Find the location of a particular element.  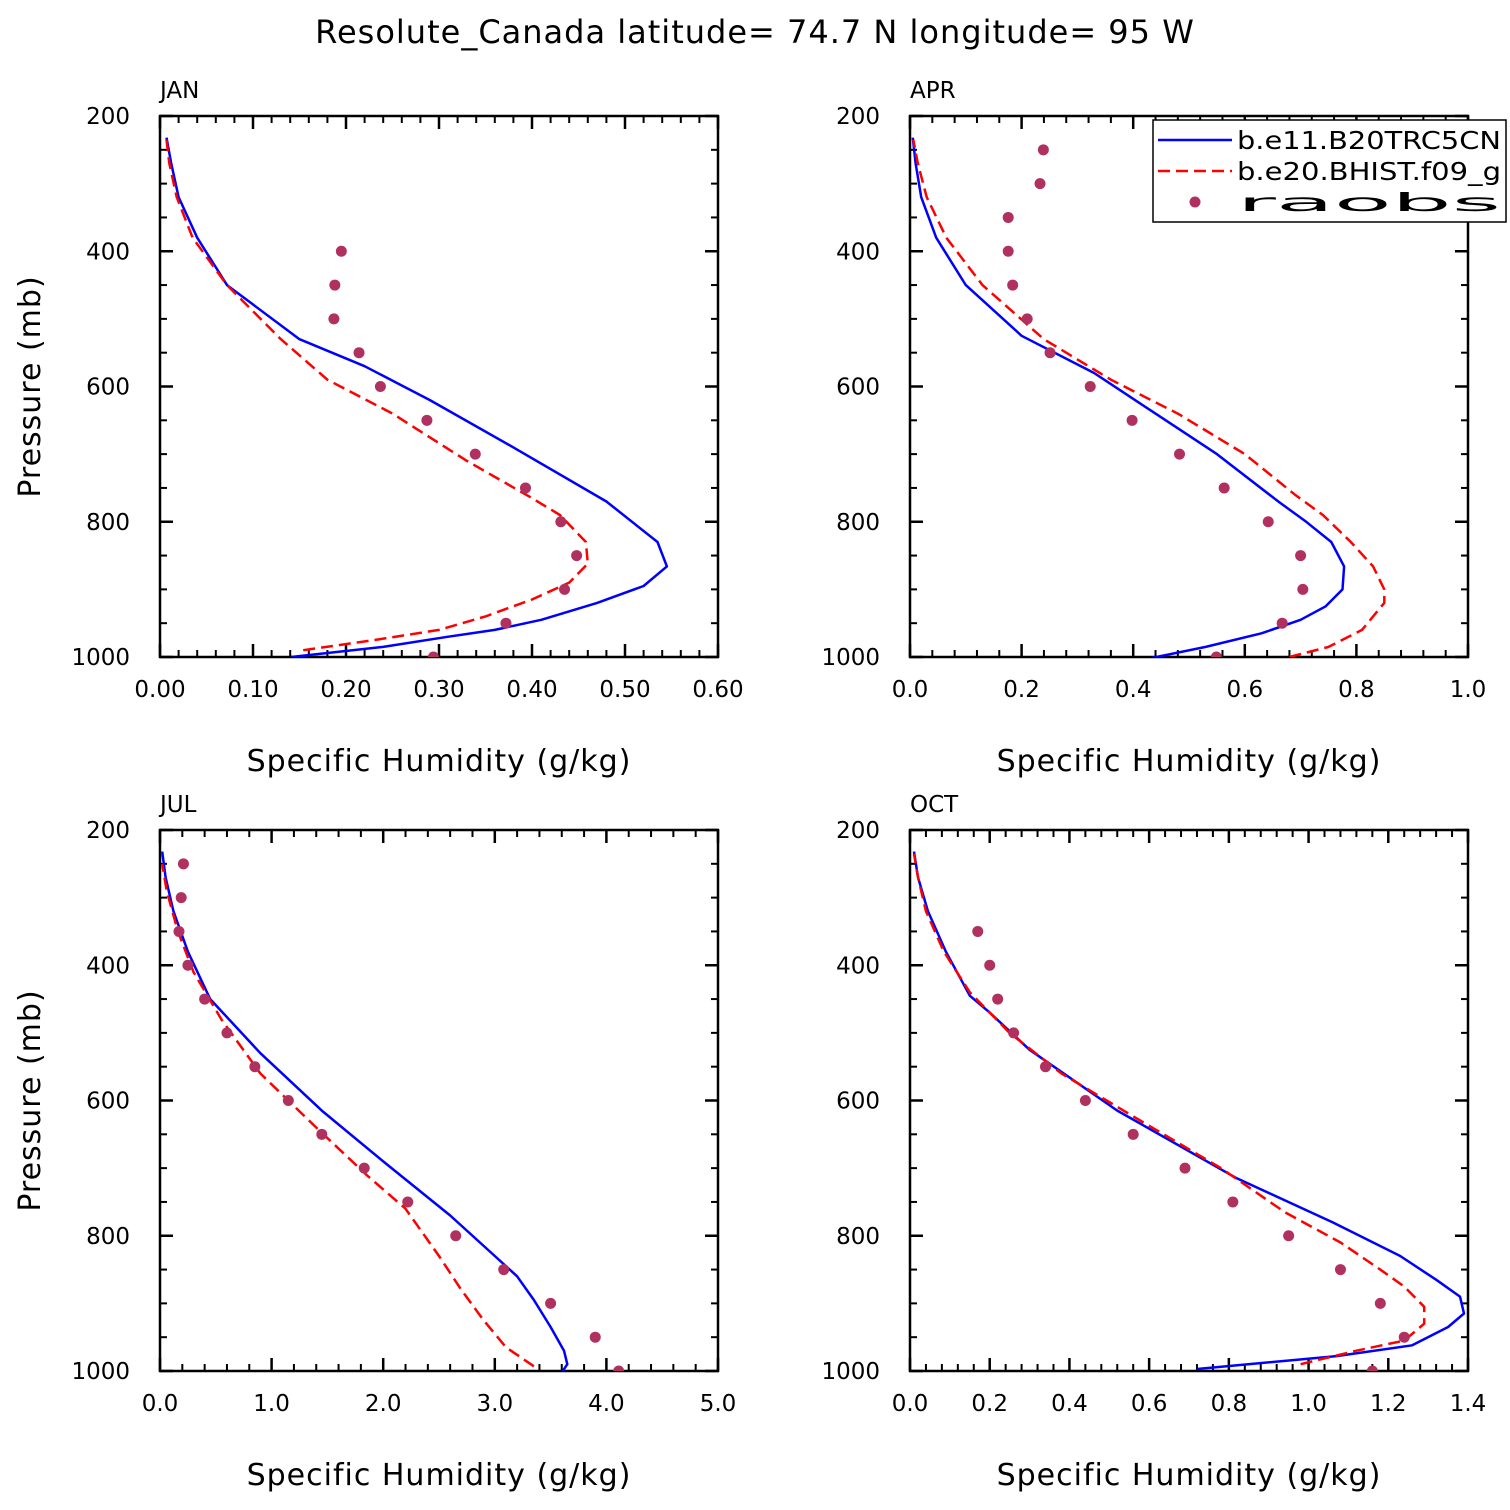

y-axis-title: Pressure (mb) is located at coordinates (30, 1100).